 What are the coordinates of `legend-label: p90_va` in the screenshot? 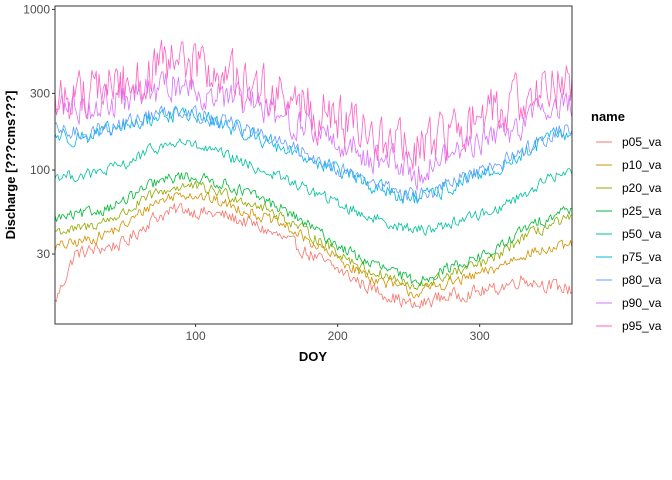 It's located at (642, 303).